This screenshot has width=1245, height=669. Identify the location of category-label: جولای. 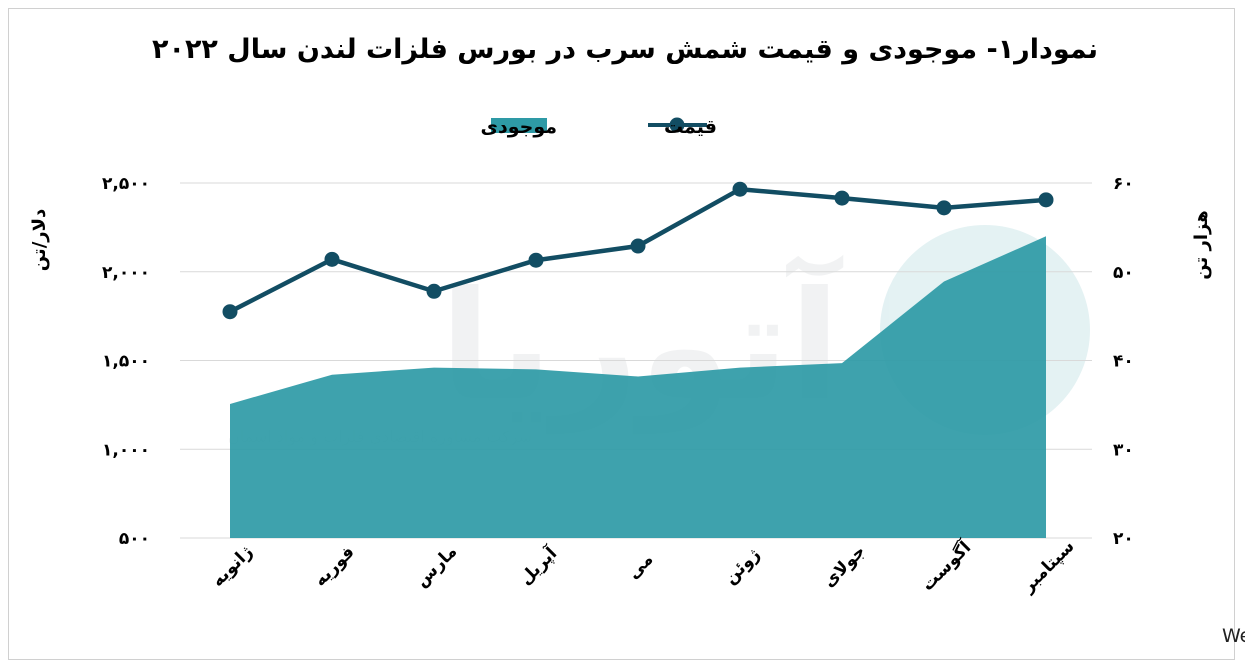
(844, 566).